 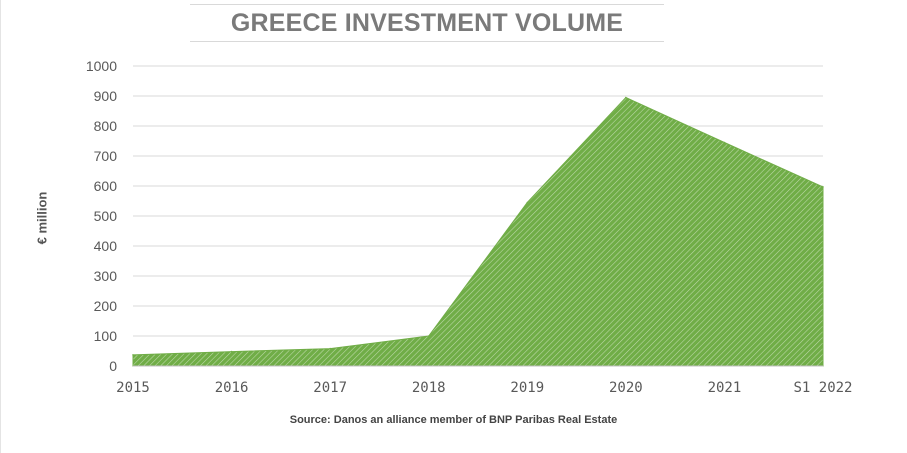 I want to click on data-point-2016, so click(x=231, y=351).